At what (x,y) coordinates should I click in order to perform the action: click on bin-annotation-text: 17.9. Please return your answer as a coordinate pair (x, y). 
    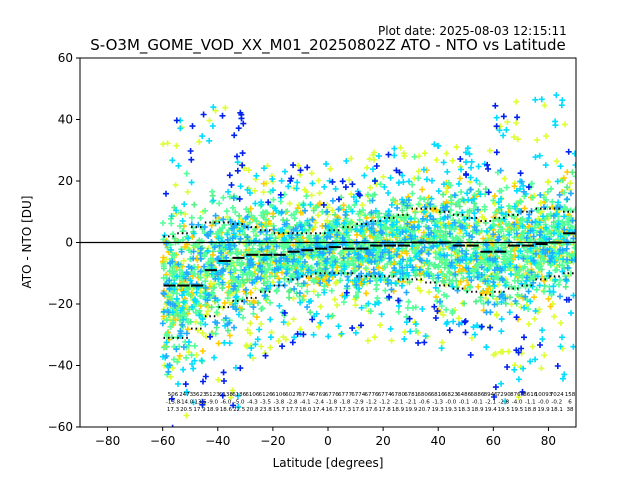
    Looking at the image, I should click on (199, 410).